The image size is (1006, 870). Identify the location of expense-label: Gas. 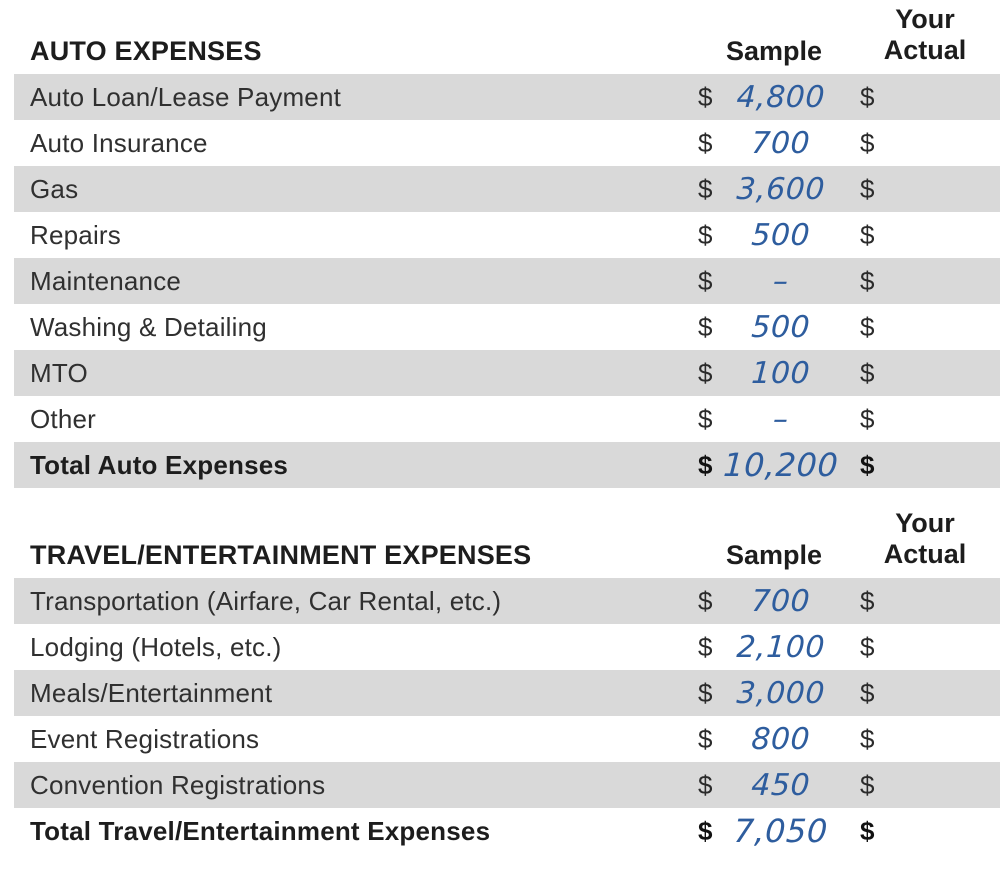
(54, 188).